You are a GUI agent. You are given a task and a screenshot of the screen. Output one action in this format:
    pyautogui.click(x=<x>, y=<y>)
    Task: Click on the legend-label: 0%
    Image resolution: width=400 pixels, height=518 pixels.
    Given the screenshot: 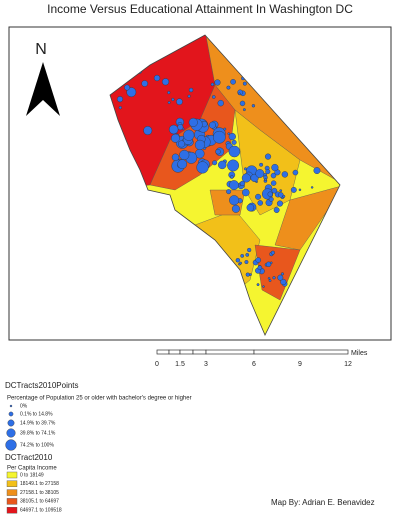 What is the action you would take?
    pyautogui.click(x=24, y=406)
    